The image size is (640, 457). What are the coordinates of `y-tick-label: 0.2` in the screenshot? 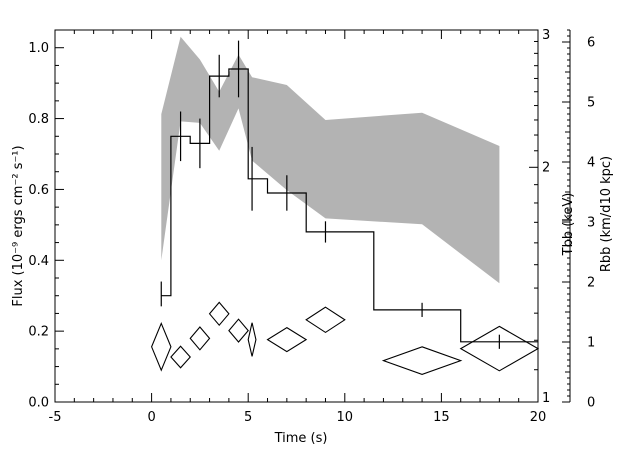 It's located at (38, 332).